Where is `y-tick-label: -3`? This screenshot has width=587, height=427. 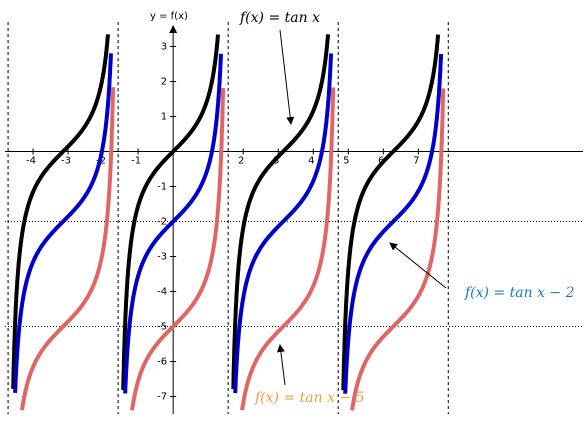 y-tick-label: -3 is located at coordinates (162, 257).